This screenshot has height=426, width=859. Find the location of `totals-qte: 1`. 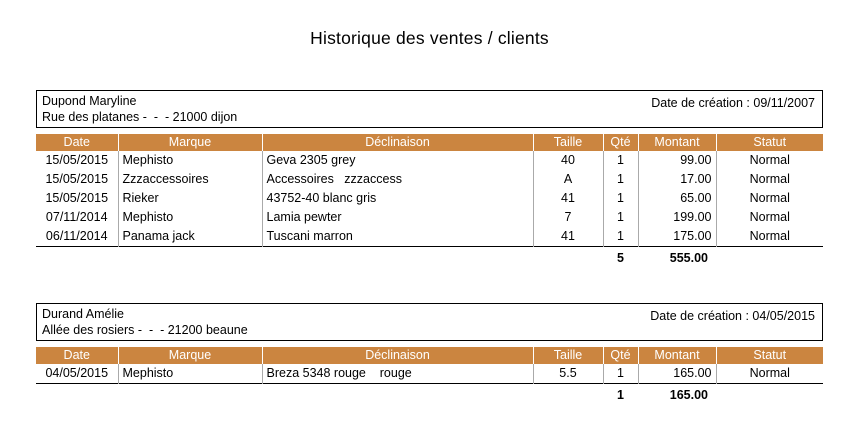

totals-qte: 1 is located at coordinates (620, 395).